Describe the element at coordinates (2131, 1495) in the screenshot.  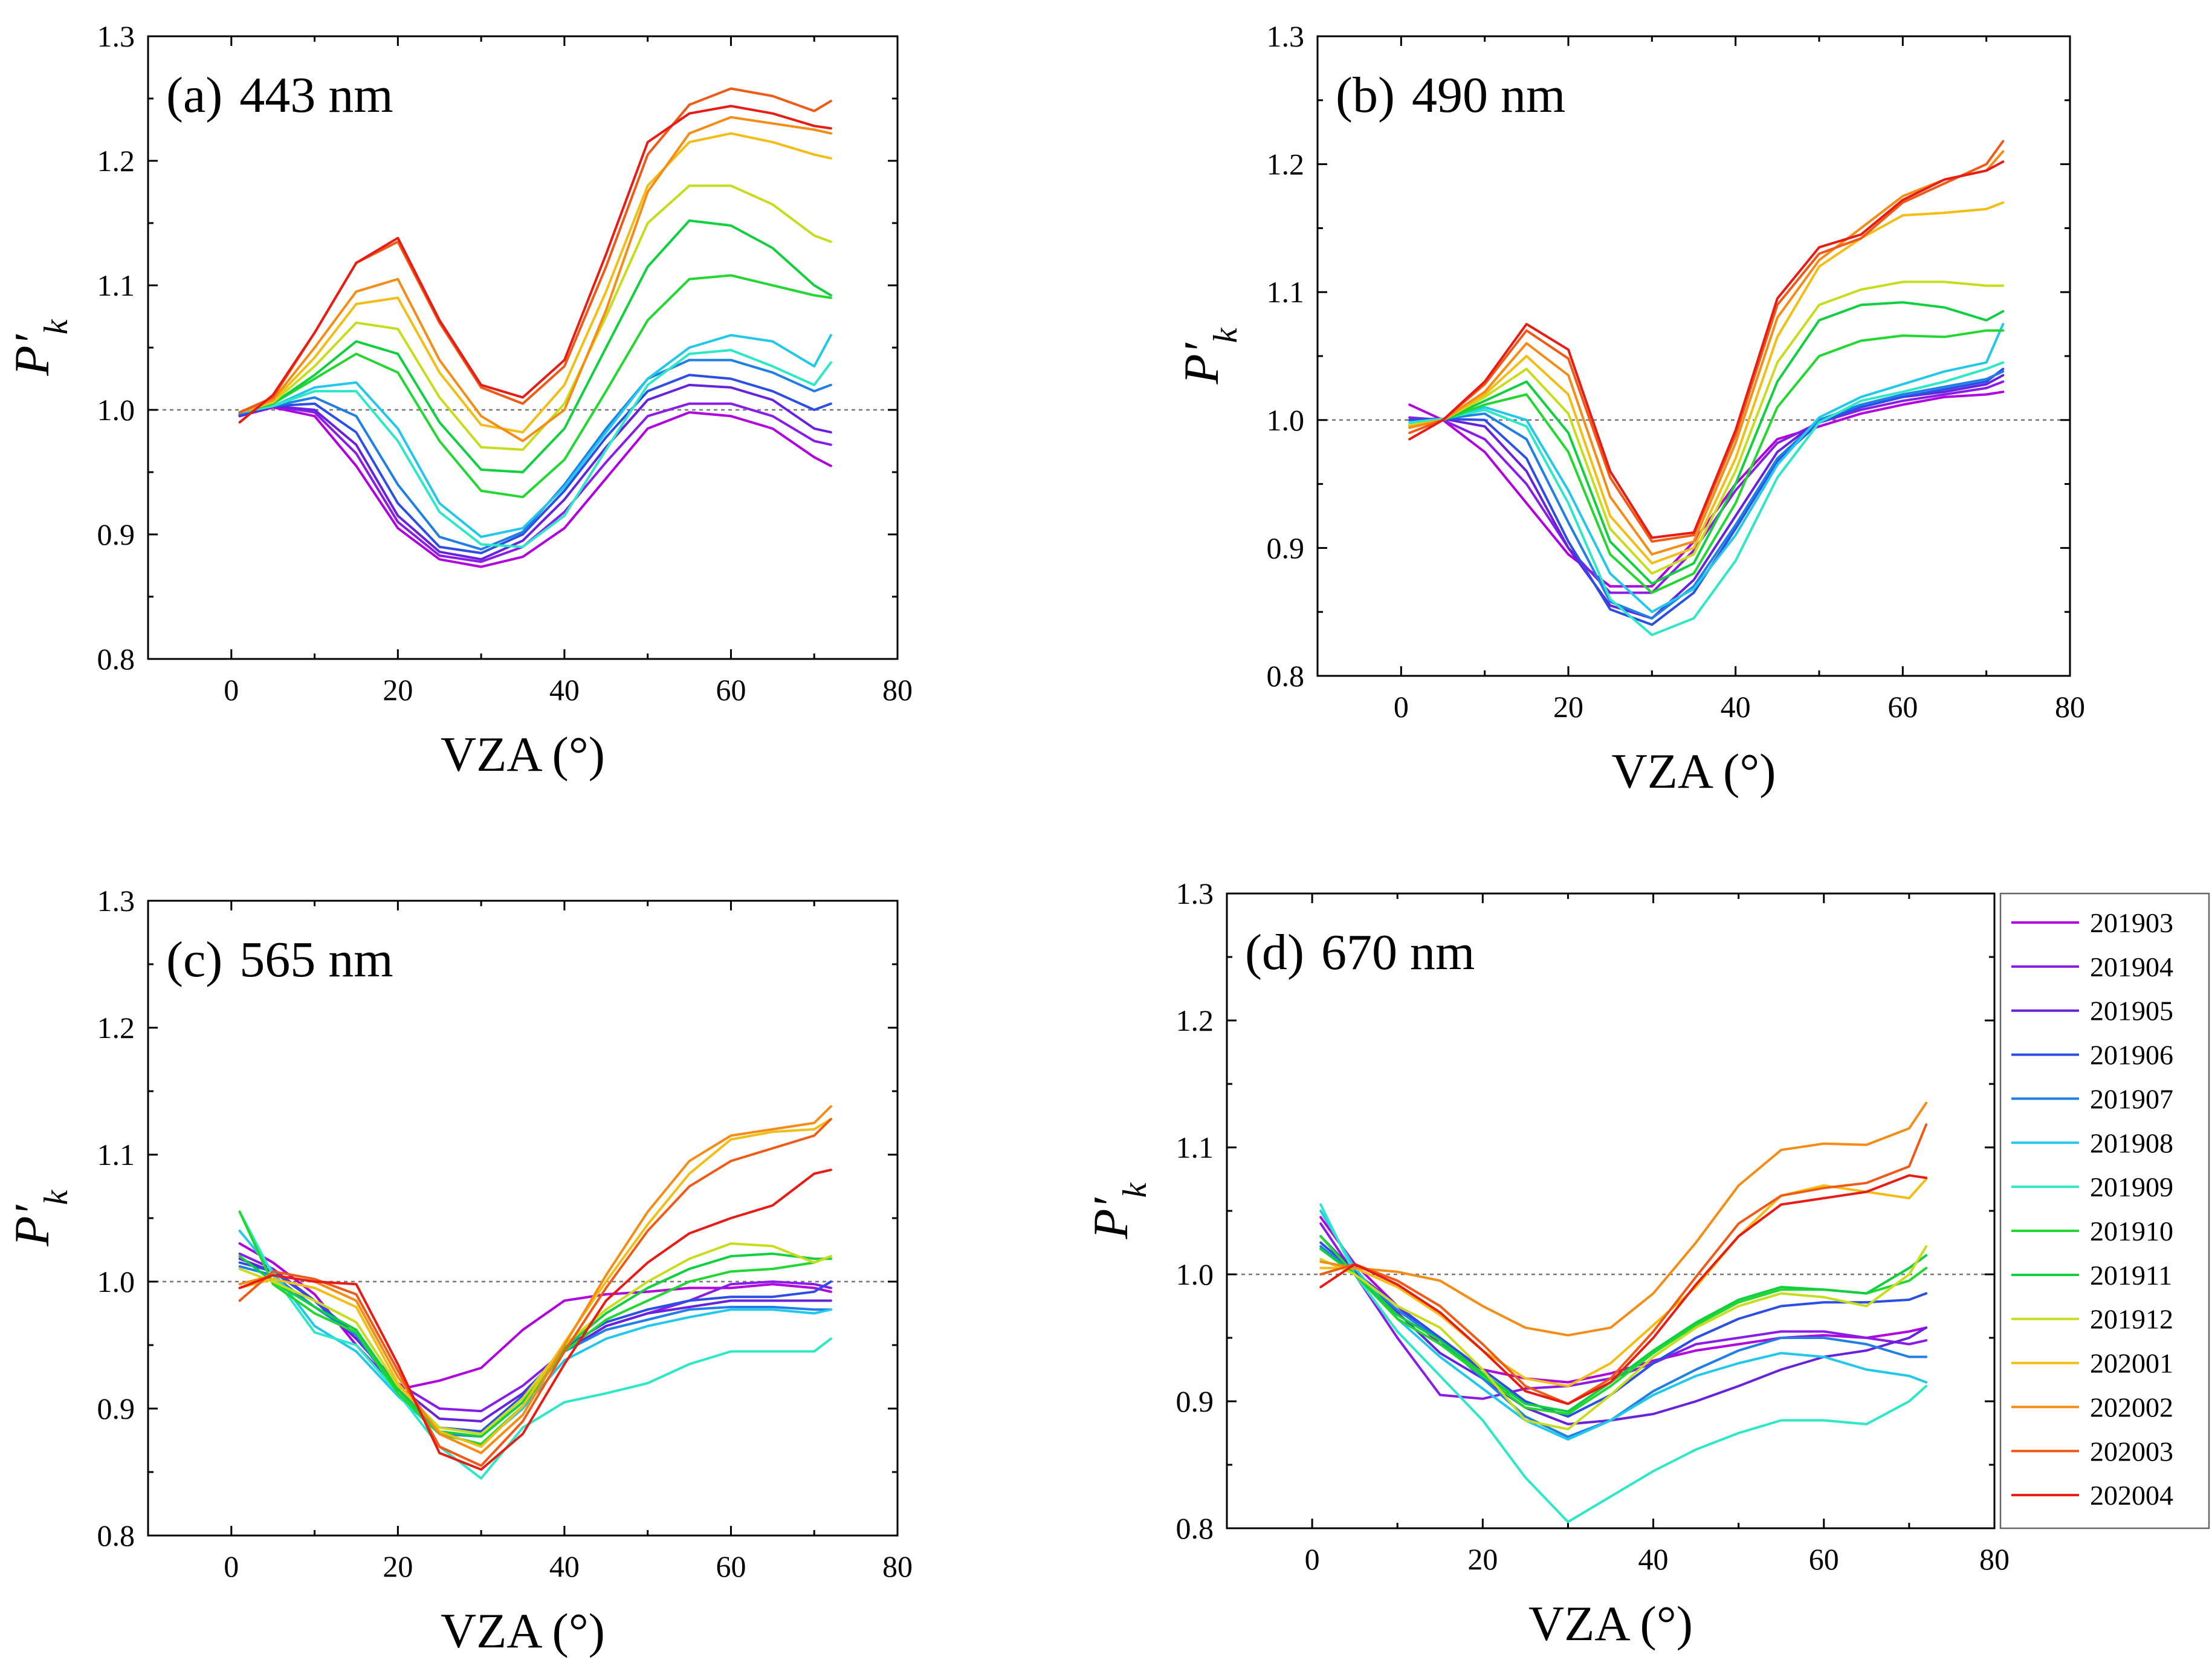
I see `legend-label: 202004` at that location.